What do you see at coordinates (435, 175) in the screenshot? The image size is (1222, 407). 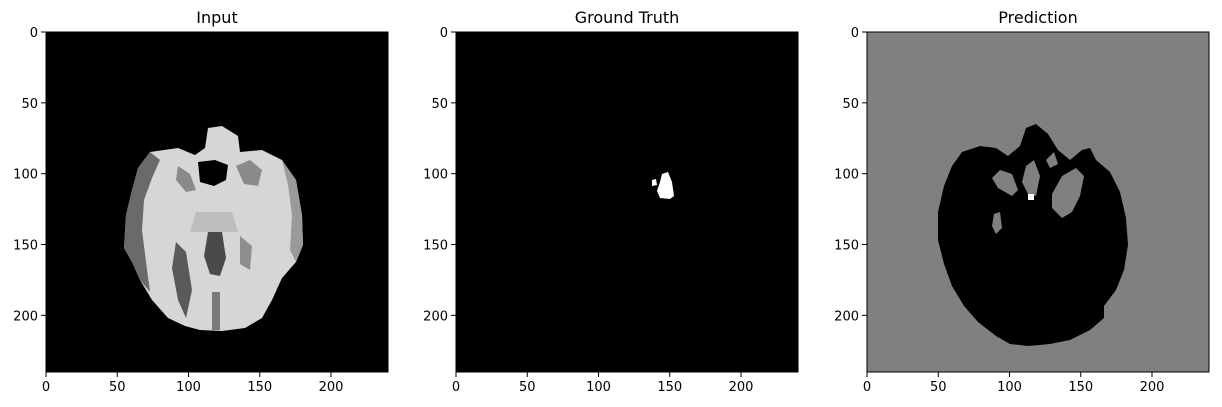 I see `y-tick-label-ground-truth: 100` at bounding box center [435, 175].